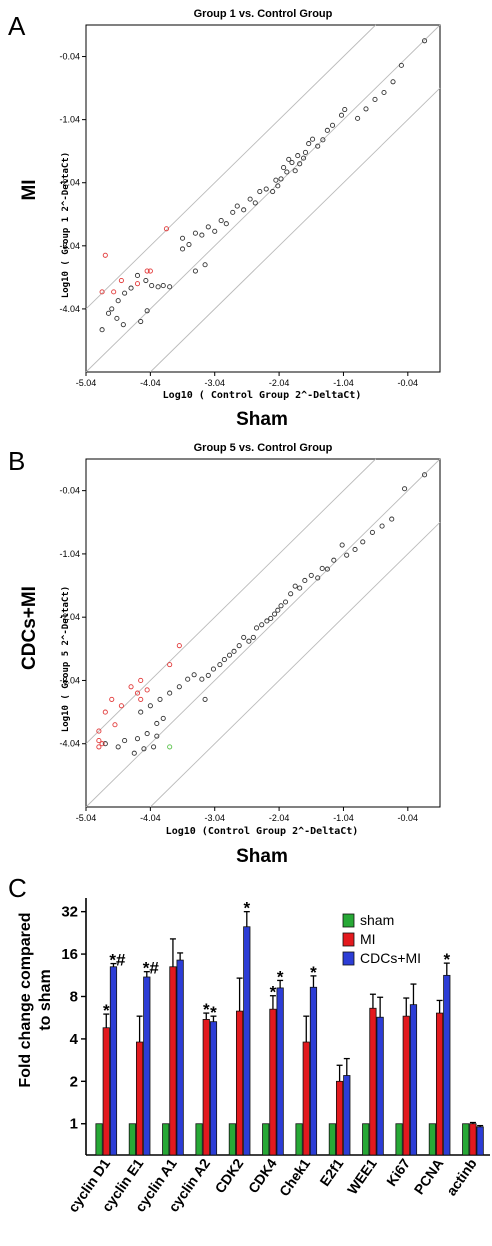 This screenshot has width=492, height=1246. Describe the element at coordinates (150, 818) in the screenshot. I see `scatter-b-xtick-label-1: -4.04` at that location.